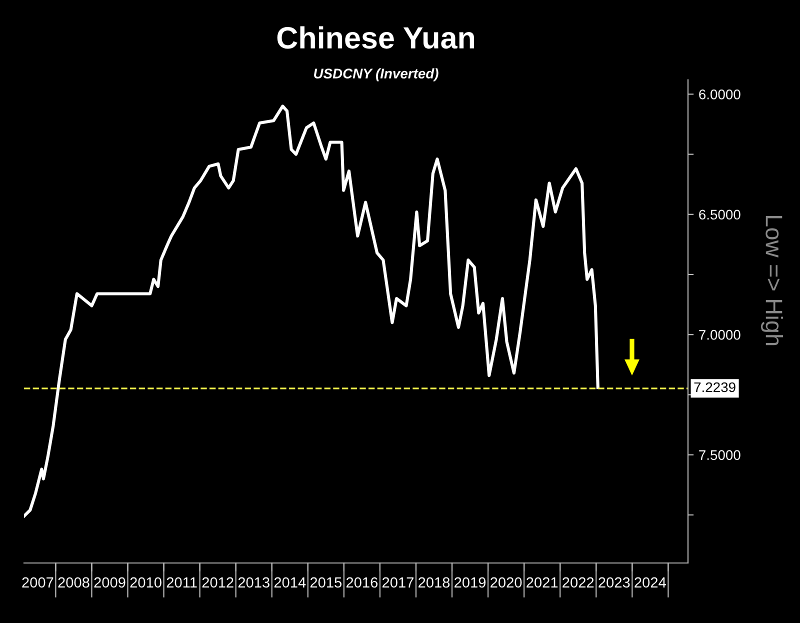 The image size is (800, 623). What do you see at coordinates (719, 455) in the screenshot?
I see `y-tick-label: 7.5000` at bounding box center [719, 455].